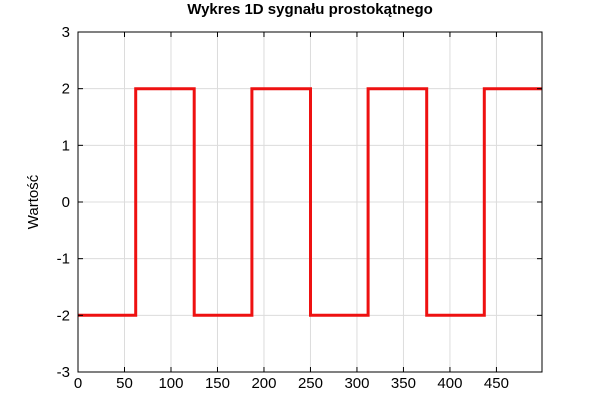 The height and width of the screenshot is (420, 600). Describe the element at coordinates (63, 259) in the screenshot. I see `y-tick-label: -1` at that location.